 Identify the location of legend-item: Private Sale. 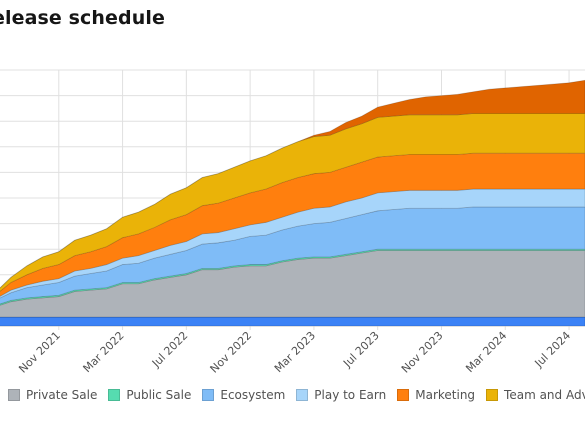
(52, 395).